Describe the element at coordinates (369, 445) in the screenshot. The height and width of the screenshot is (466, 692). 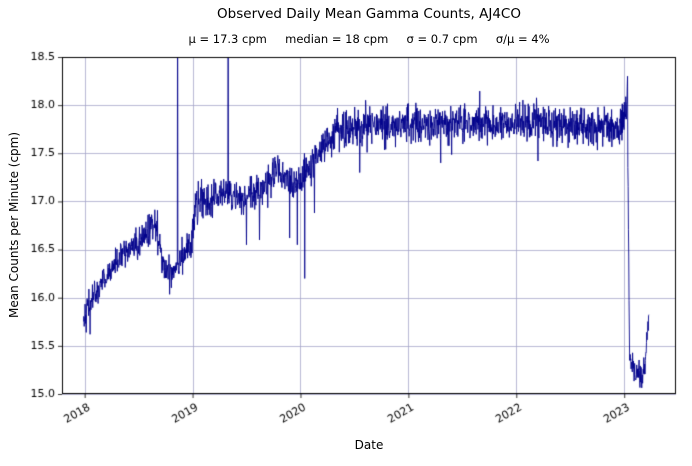
I see `x-axis-label: Date` at that location.